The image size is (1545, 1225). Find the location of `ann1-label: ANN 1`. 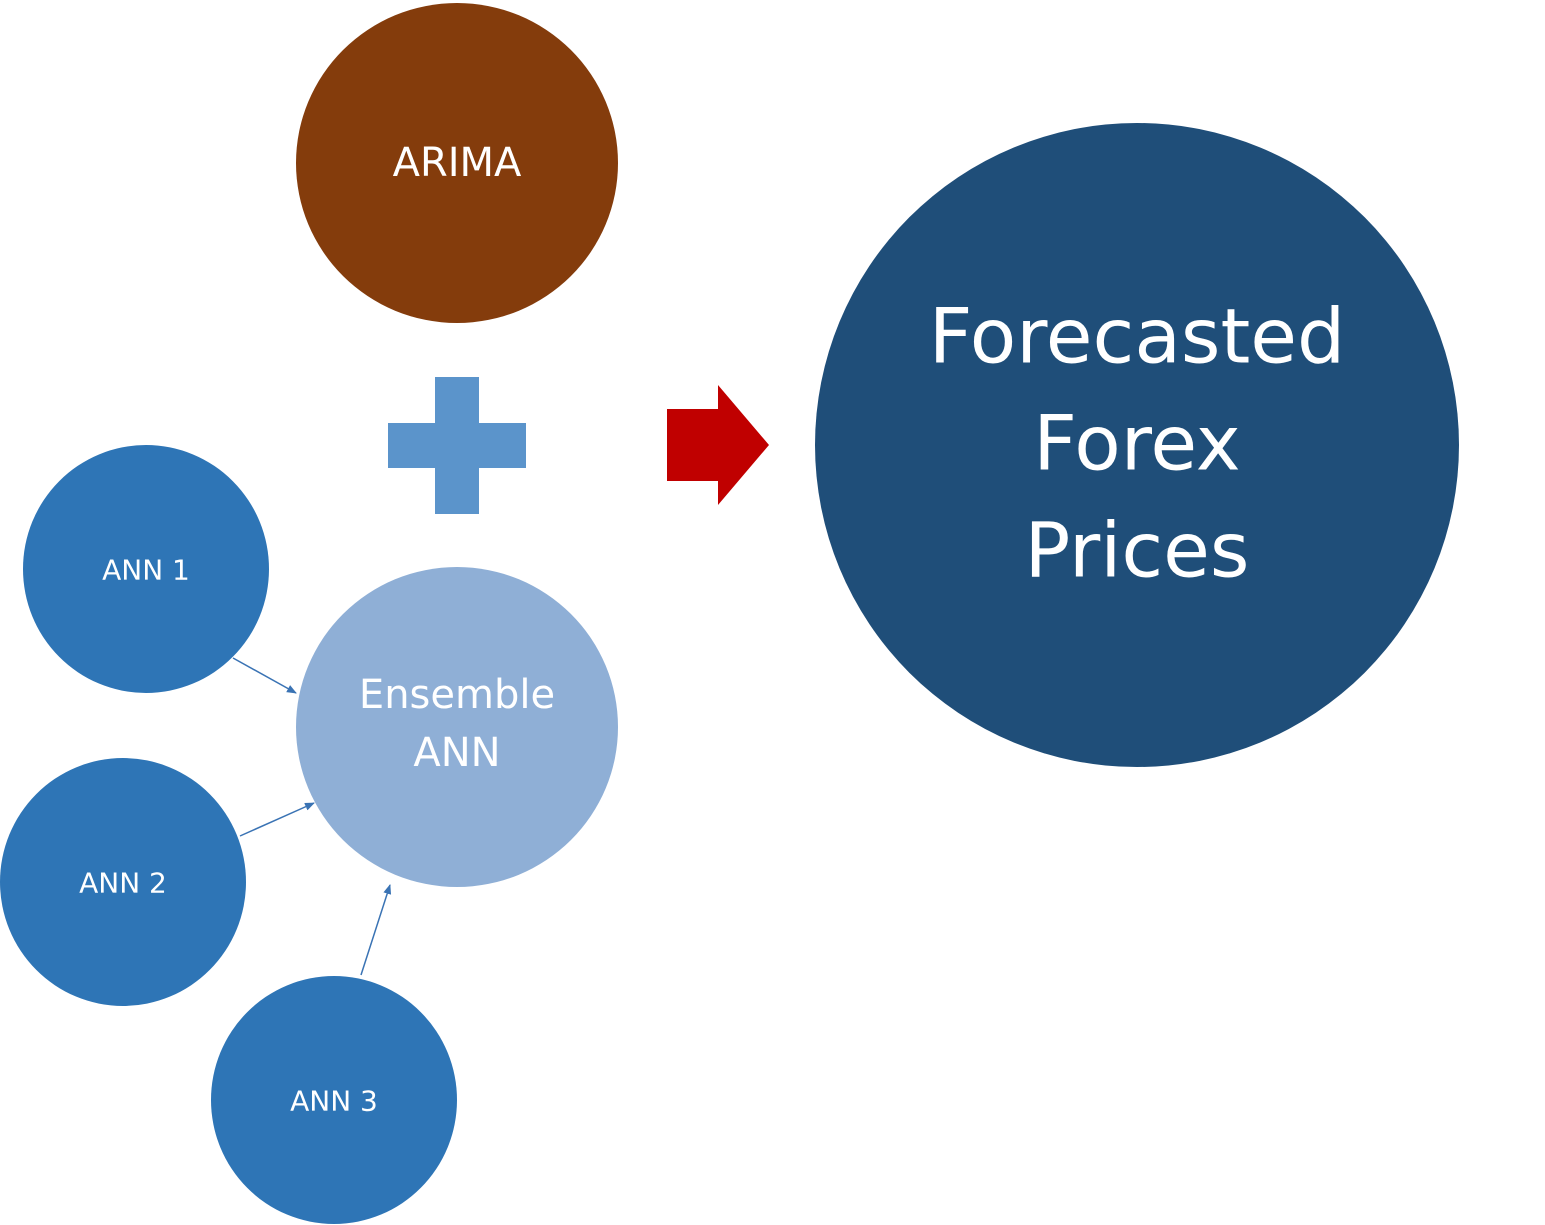

ann1-label: ANN 1 is located at coordinates (146, 570).